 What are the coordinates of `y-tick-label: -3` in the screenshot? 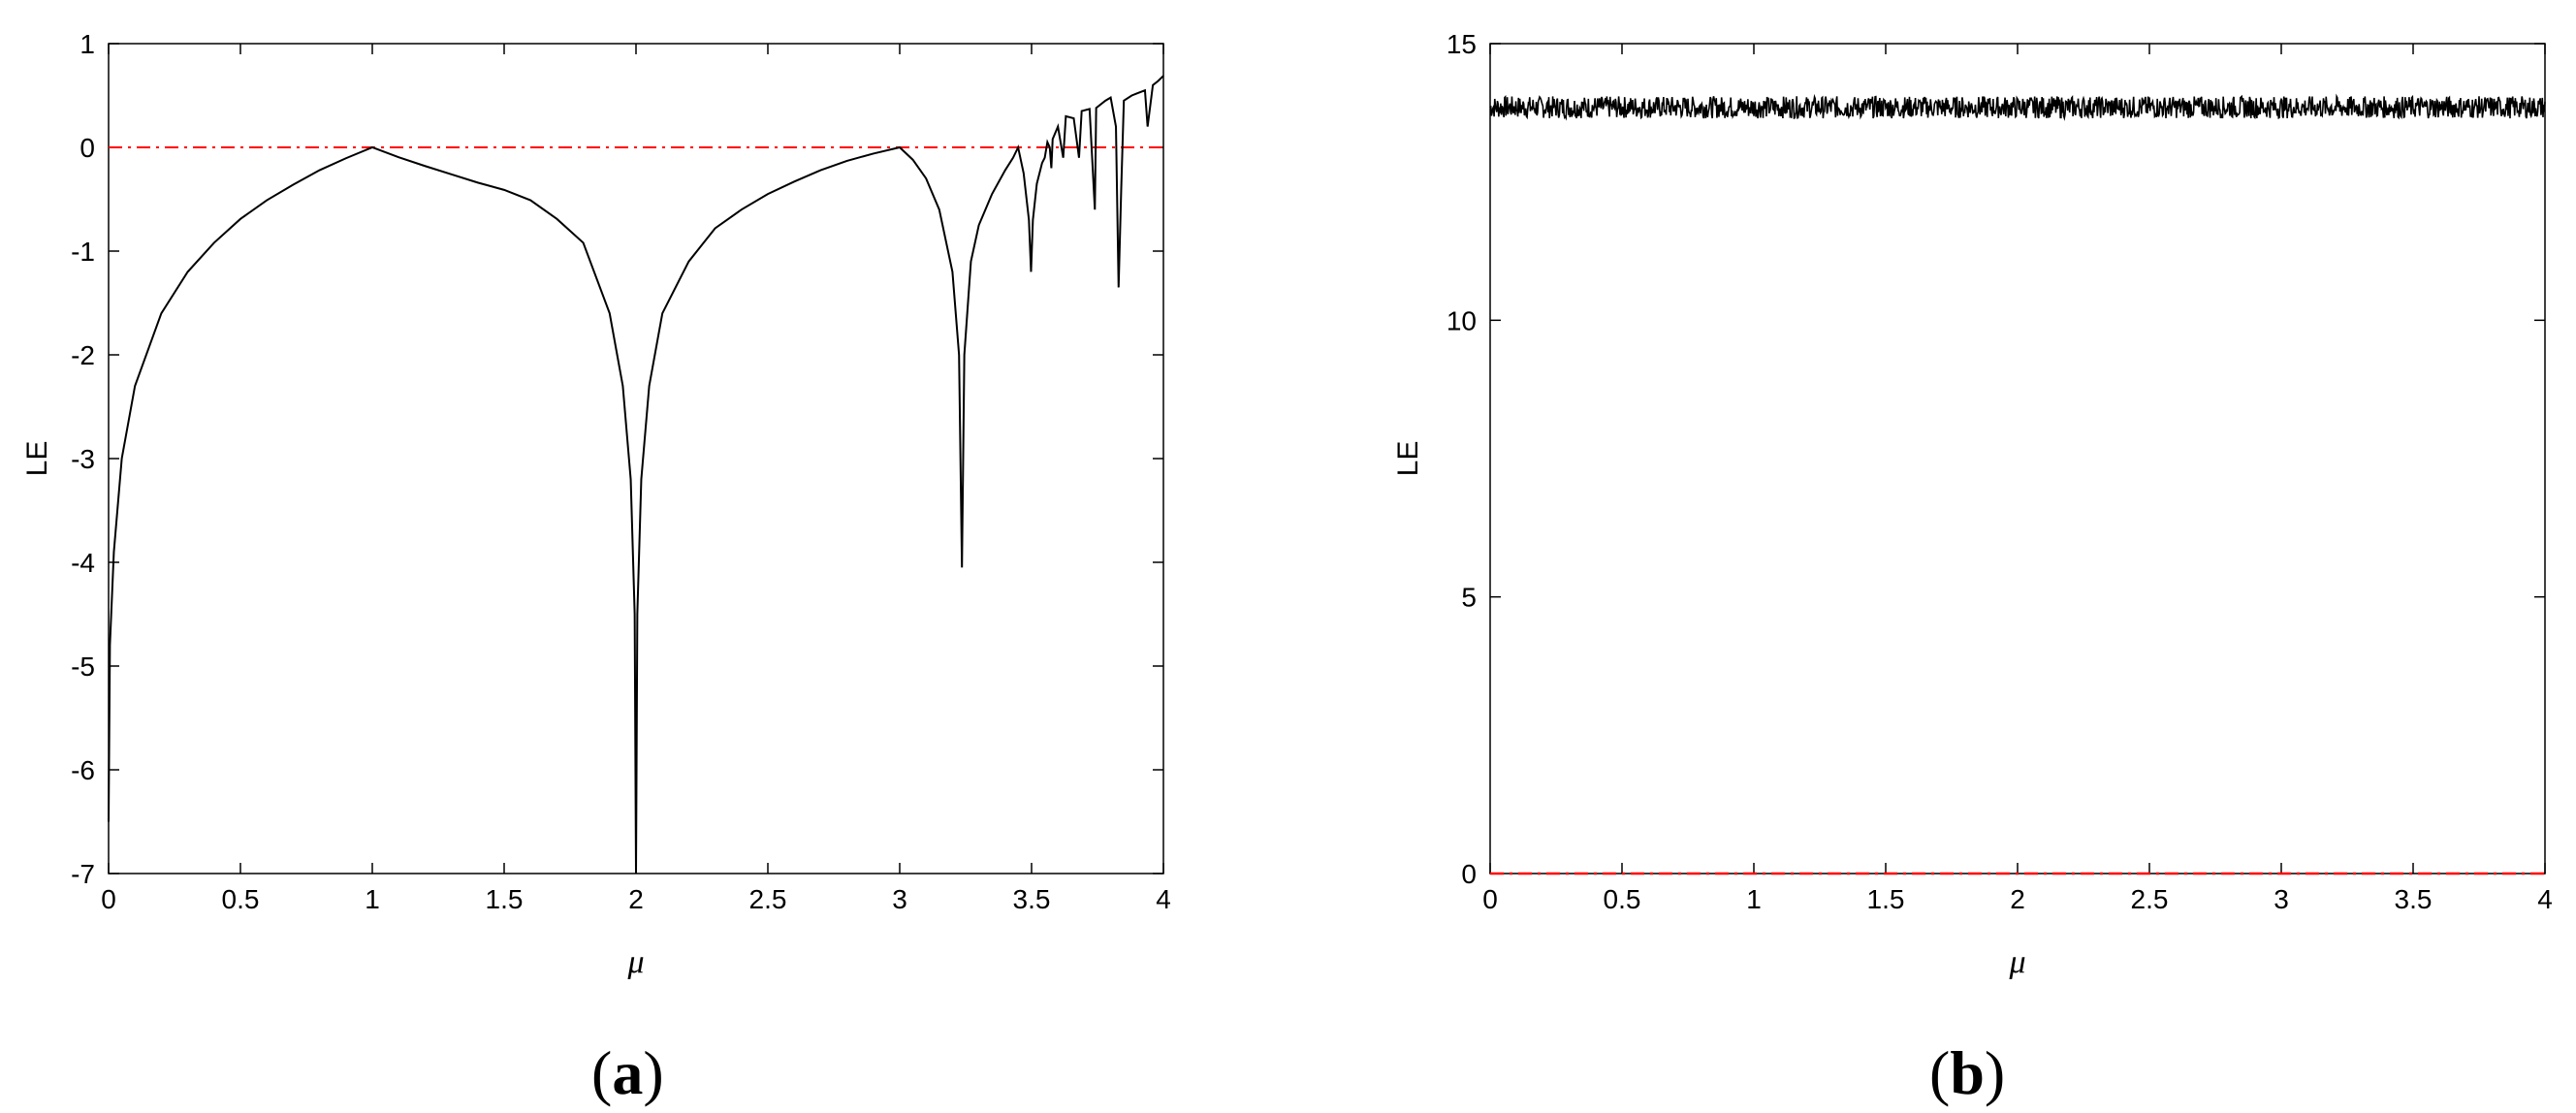 It's located at (83, 459).